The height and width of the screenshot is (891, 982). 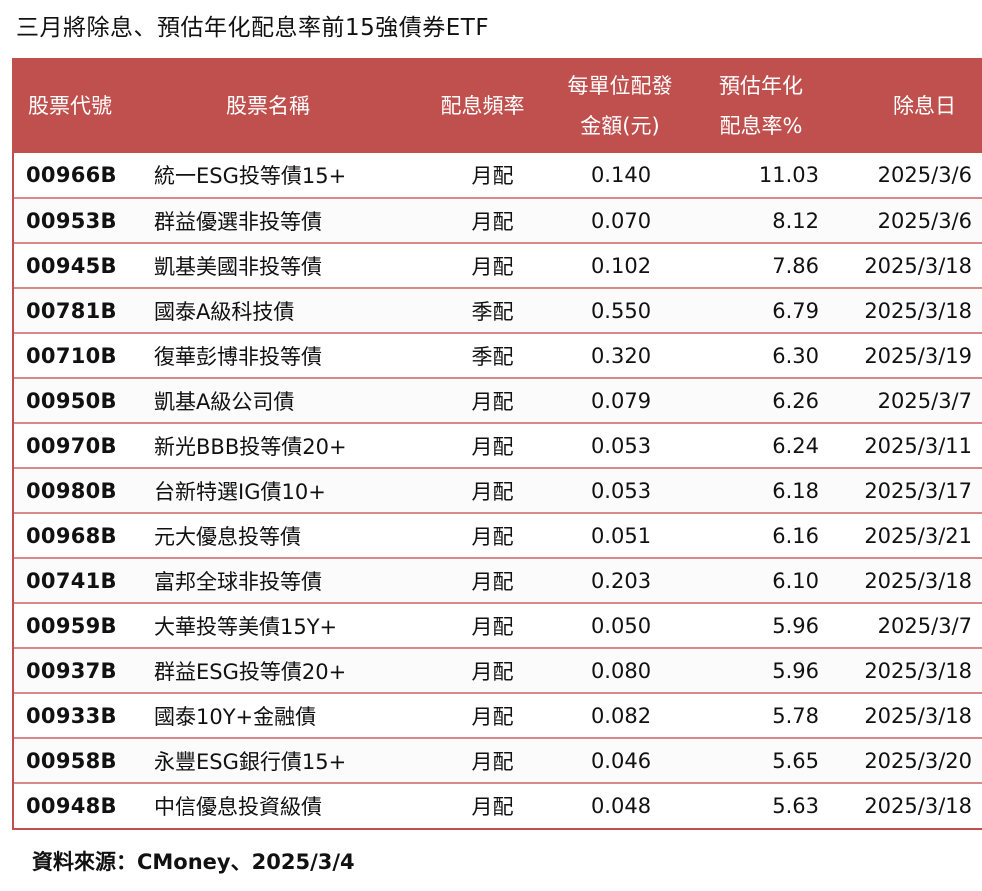 I want to click on cell-rate: 6.16, so click(x=795, y=535).